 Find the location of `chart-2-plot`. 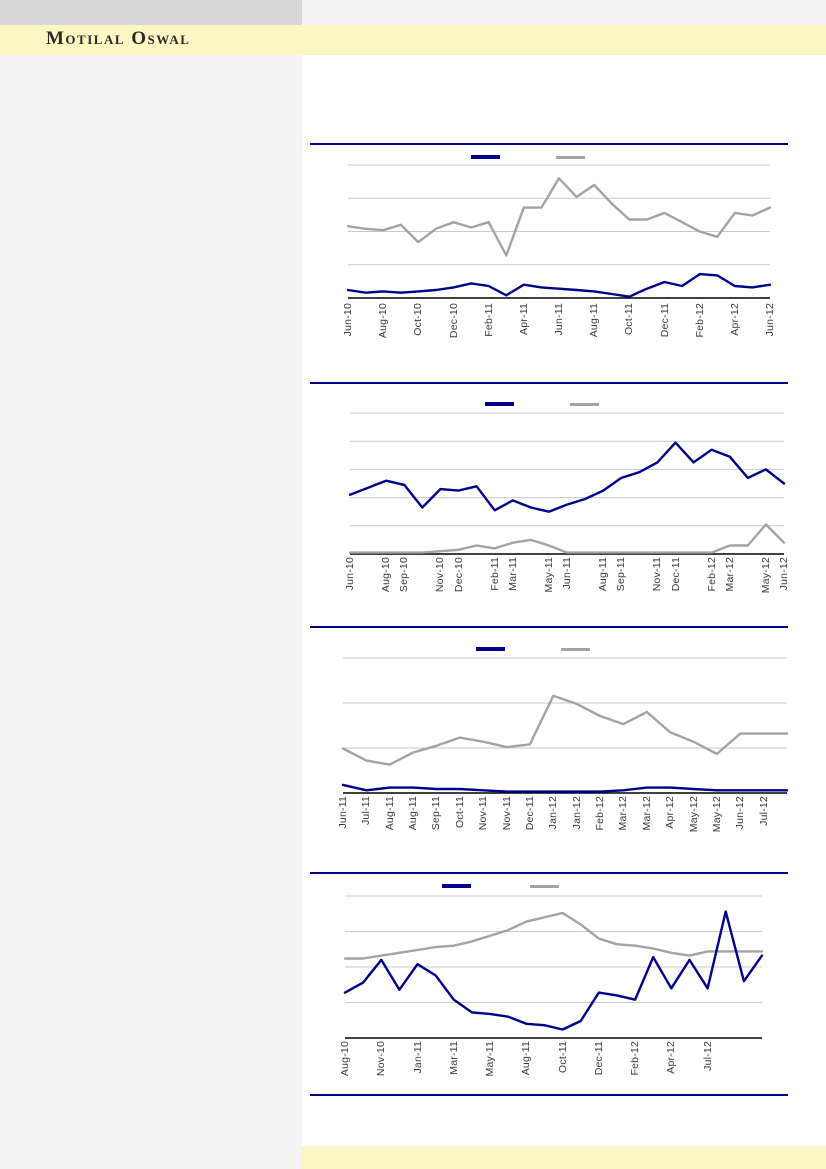

chart-2-plot is located at coordinates (567, 483).